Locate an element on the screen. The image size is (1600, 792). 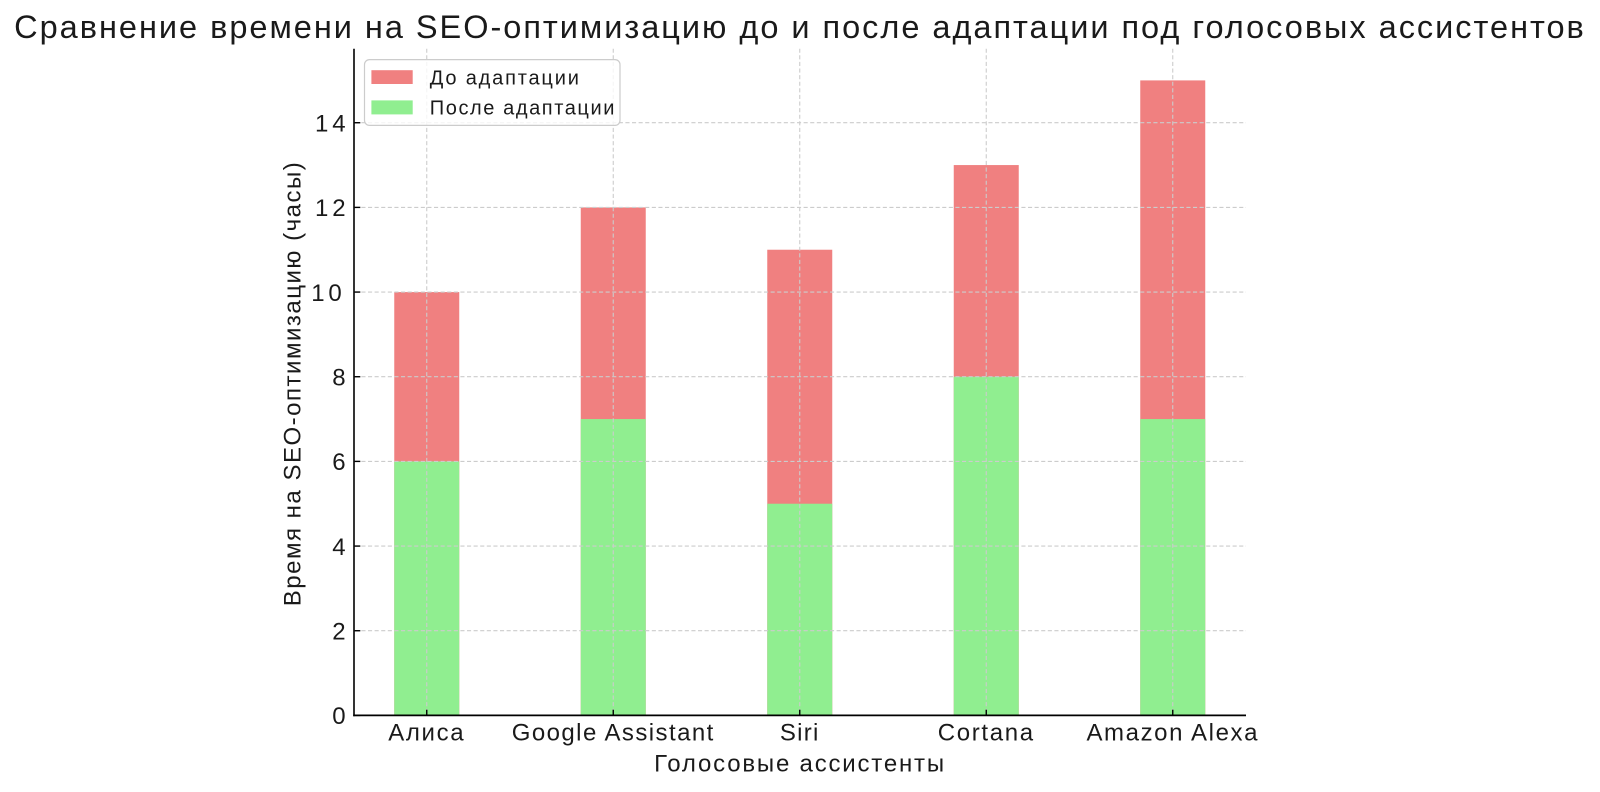
svg-text: До адаптации is located at coordinates (505, 78).